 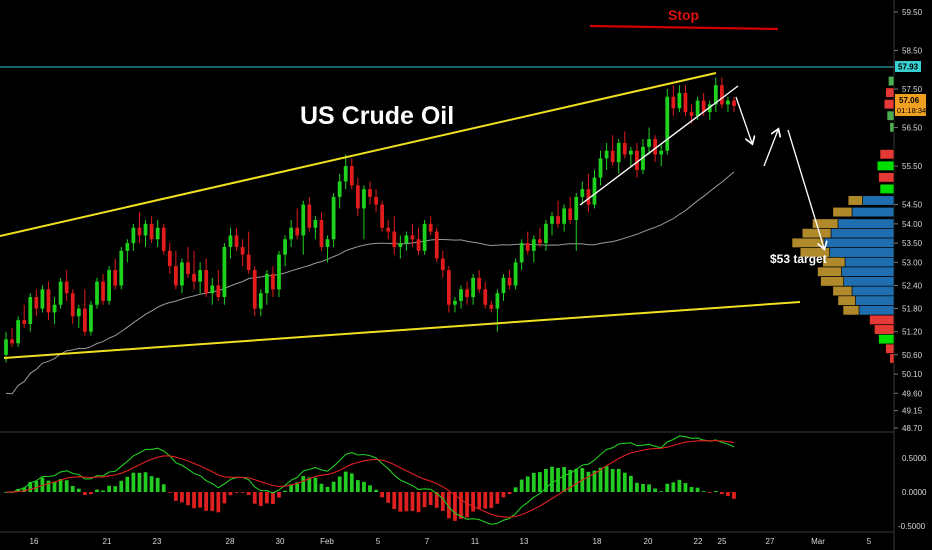 I want to click on chart-title: US Crude Oil, so click(x=377, y=116).